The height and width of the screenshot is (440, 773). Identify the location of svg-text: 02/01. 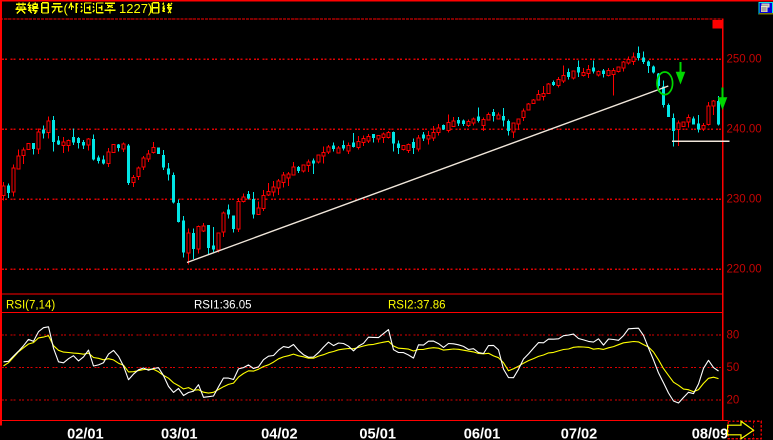
(85, 433).